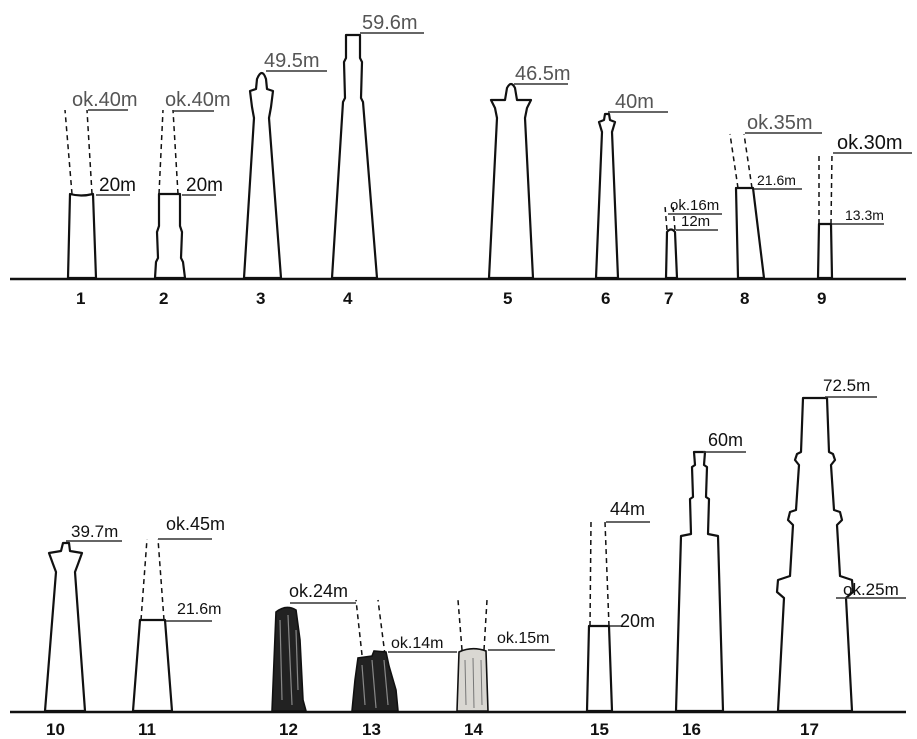 This screenshot has width=917, height=739. Describe the element at coordinates (634, 102) in the screenshot. I see `tower-6-height-label: 40m` at that location.